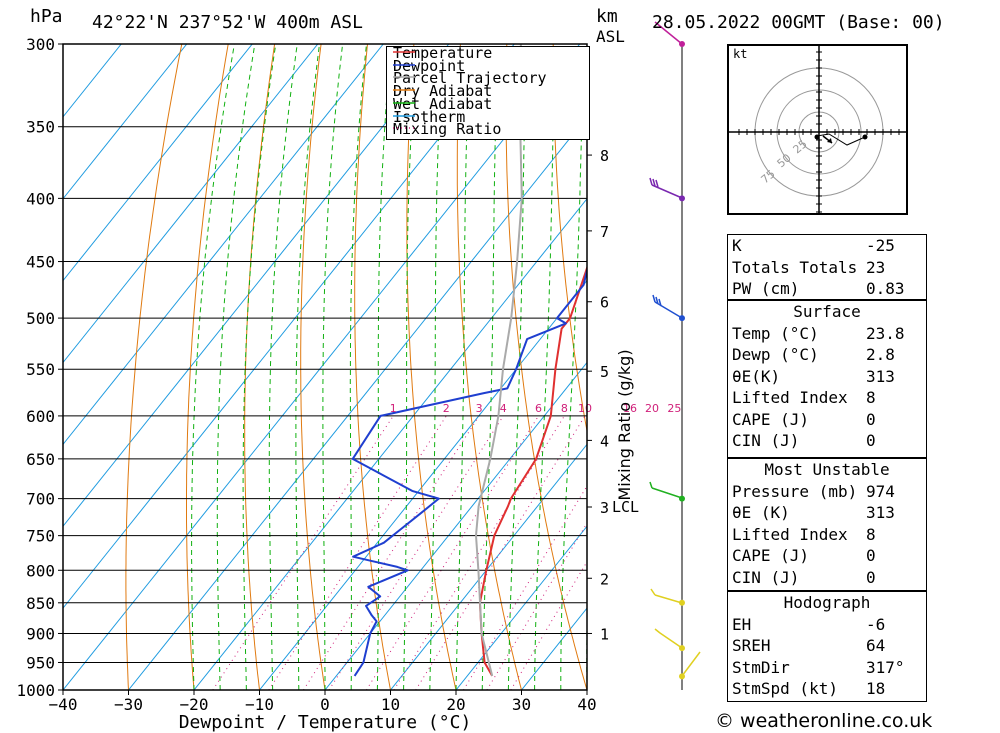 The width and height of the screenshot is (1000, 733). Describe the element at coordinates (827, 602) in the screenshot. I see `section-title: Hodograph` at that location.